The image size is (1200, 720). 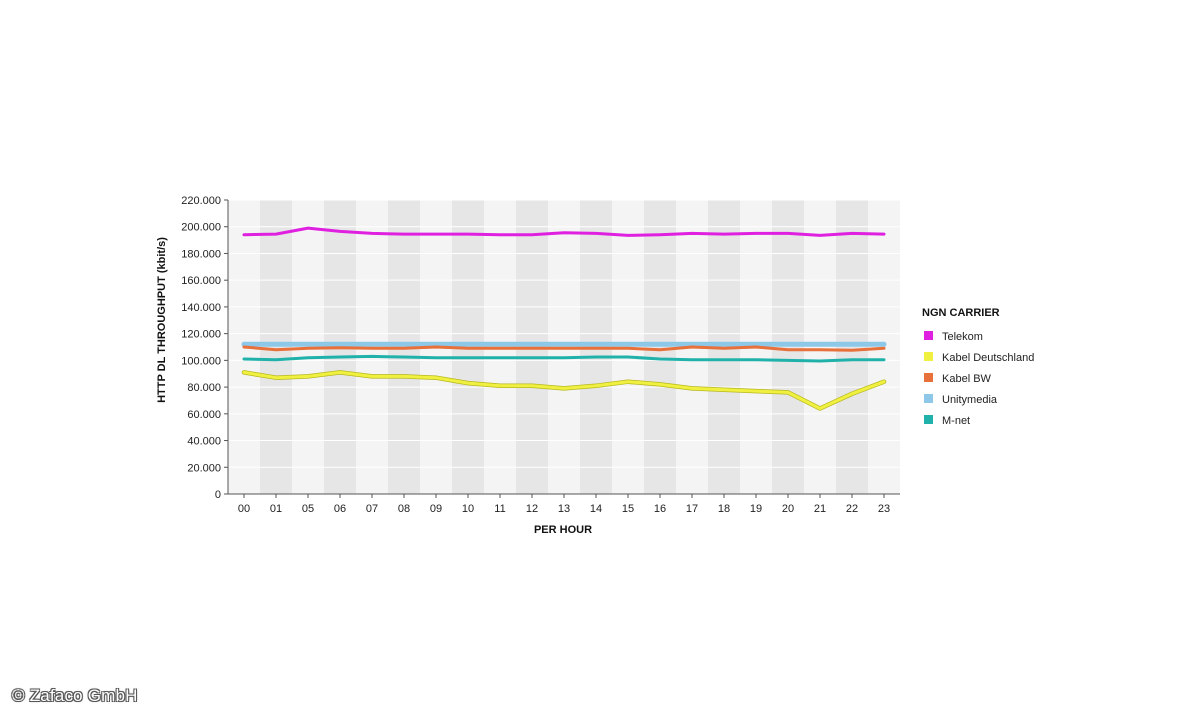 What do you see at coordinates (928, 356) in the screenshot?
I see `legend-swatch-kabel-deutschland` at bounding box center [928, 356].